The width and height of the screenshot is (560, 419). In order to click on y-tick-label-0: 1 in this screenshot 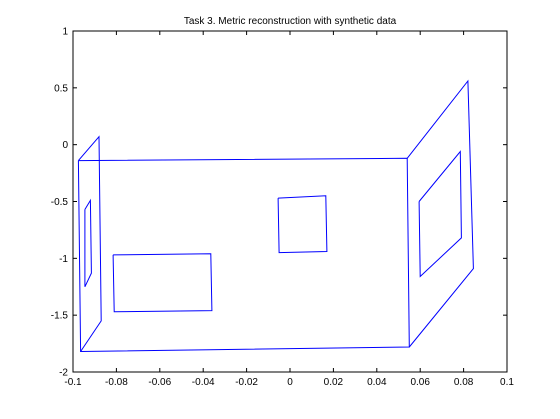, I will do `click(65, 32)`.